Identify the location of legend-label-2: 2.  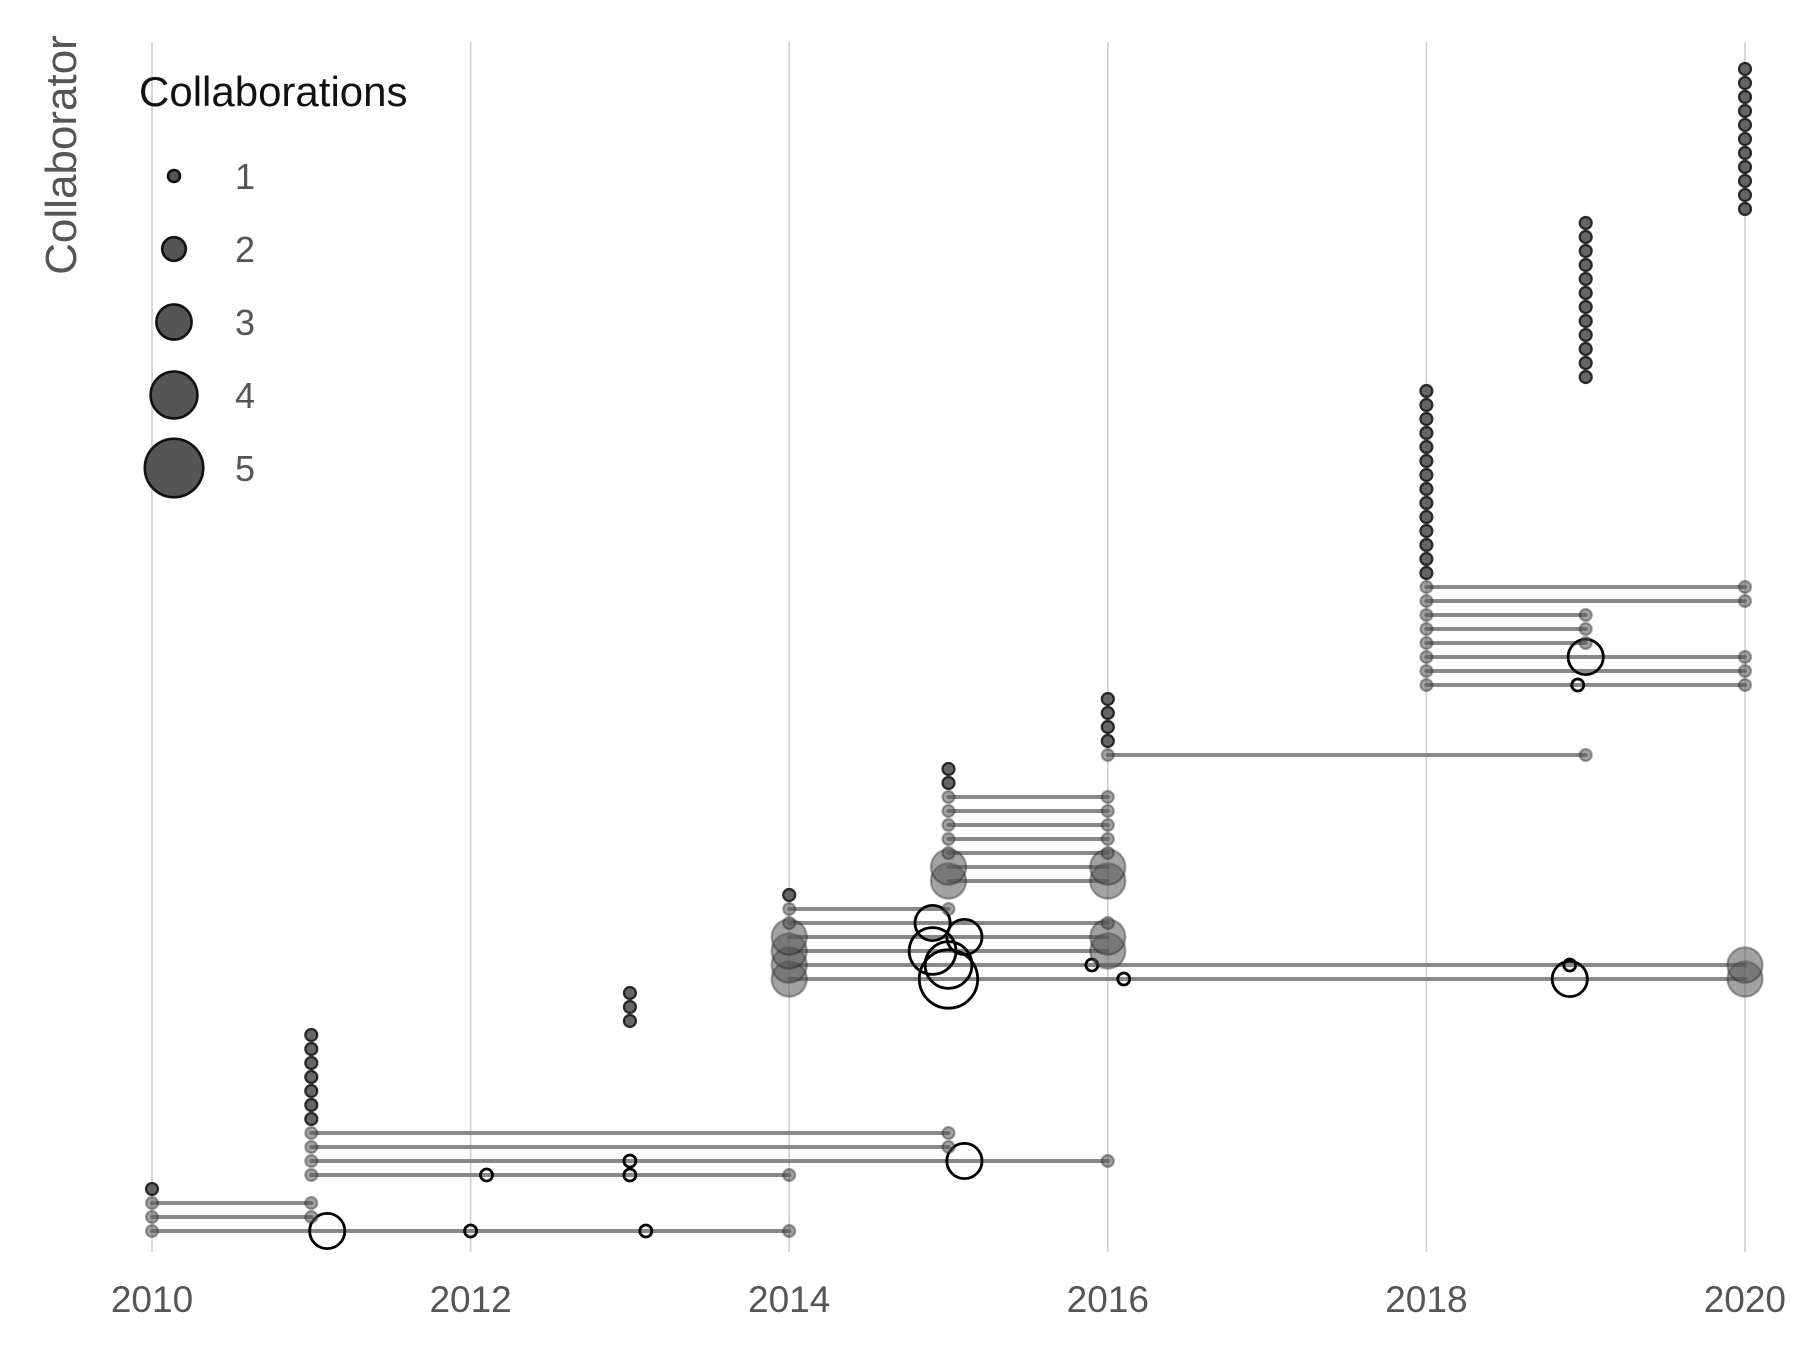
(245, 249).